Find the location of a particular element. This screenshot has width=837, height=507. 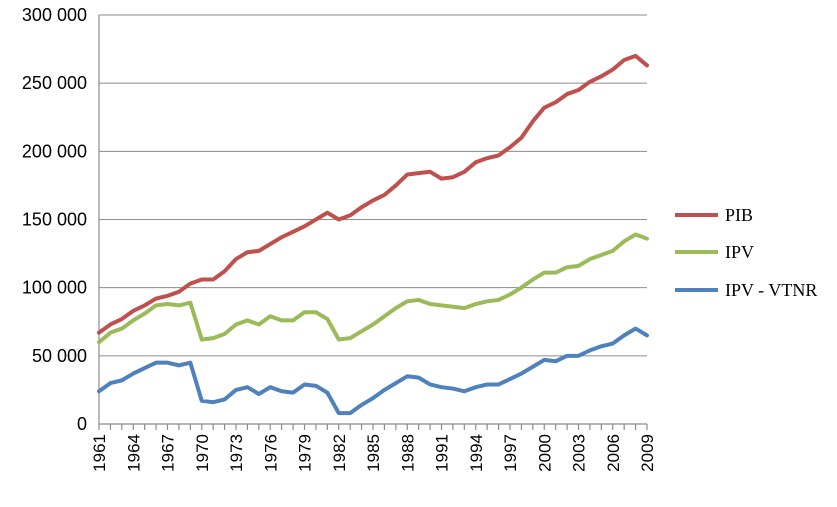

x-tick-label: 1997 is located at coordinates (510, 453).